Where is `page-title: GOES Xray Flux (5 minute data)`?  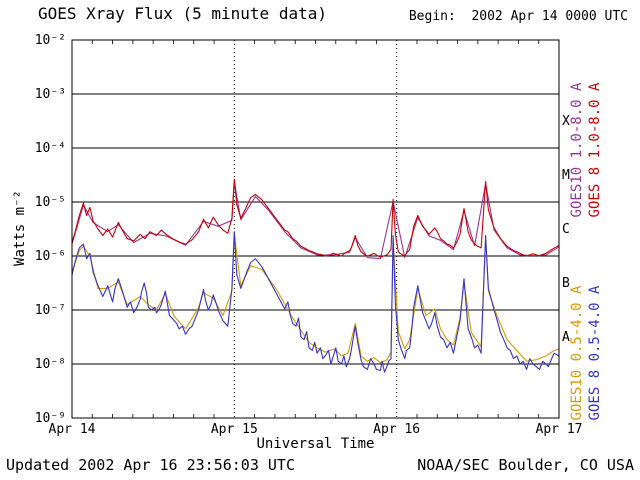
page-title: GOES Xray Flux (5 minute data) is located at coordinates (182, 13).